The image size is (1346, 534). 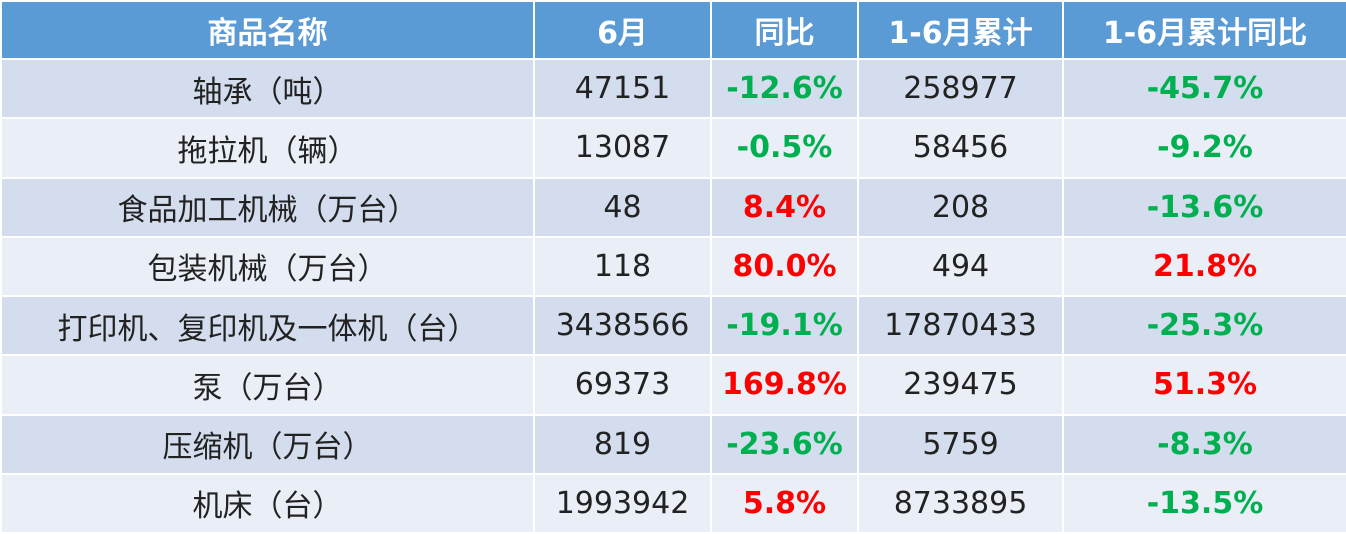 I want to click on value-cell: -0.5%, so click(x=784, y=148).